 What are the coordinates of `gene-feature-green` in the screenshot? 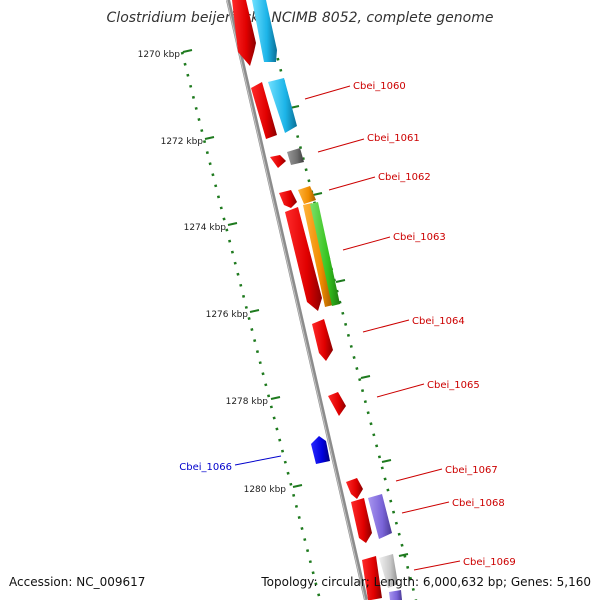 It's located at (325, 254).